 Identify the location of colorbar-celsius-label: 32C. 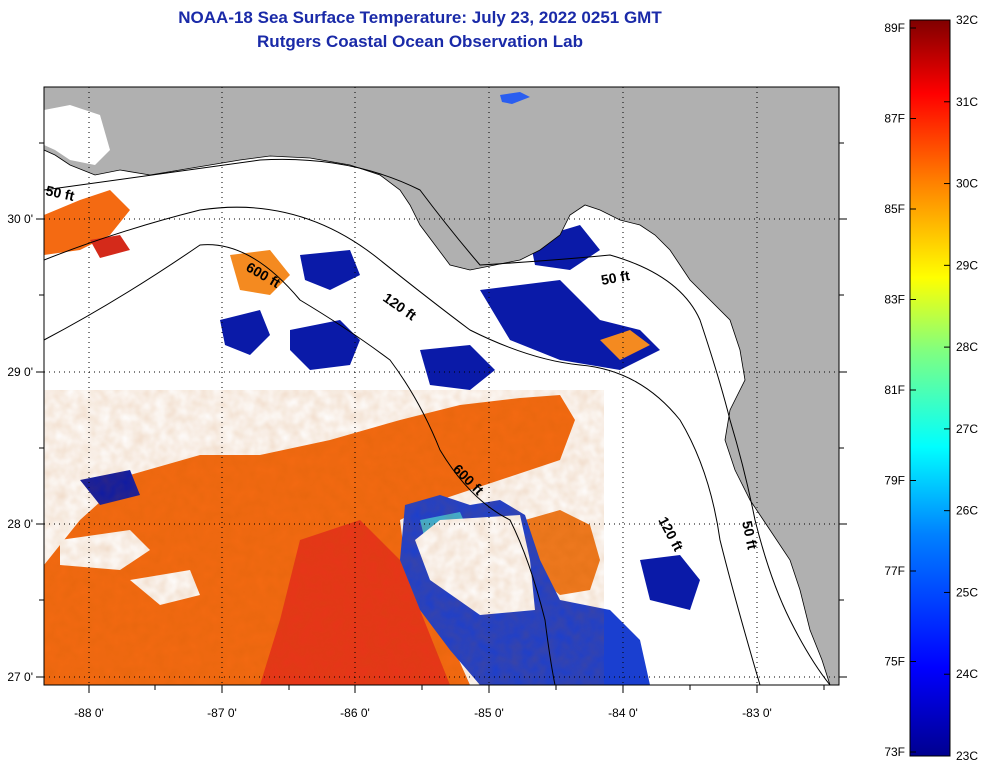
(967, 20).